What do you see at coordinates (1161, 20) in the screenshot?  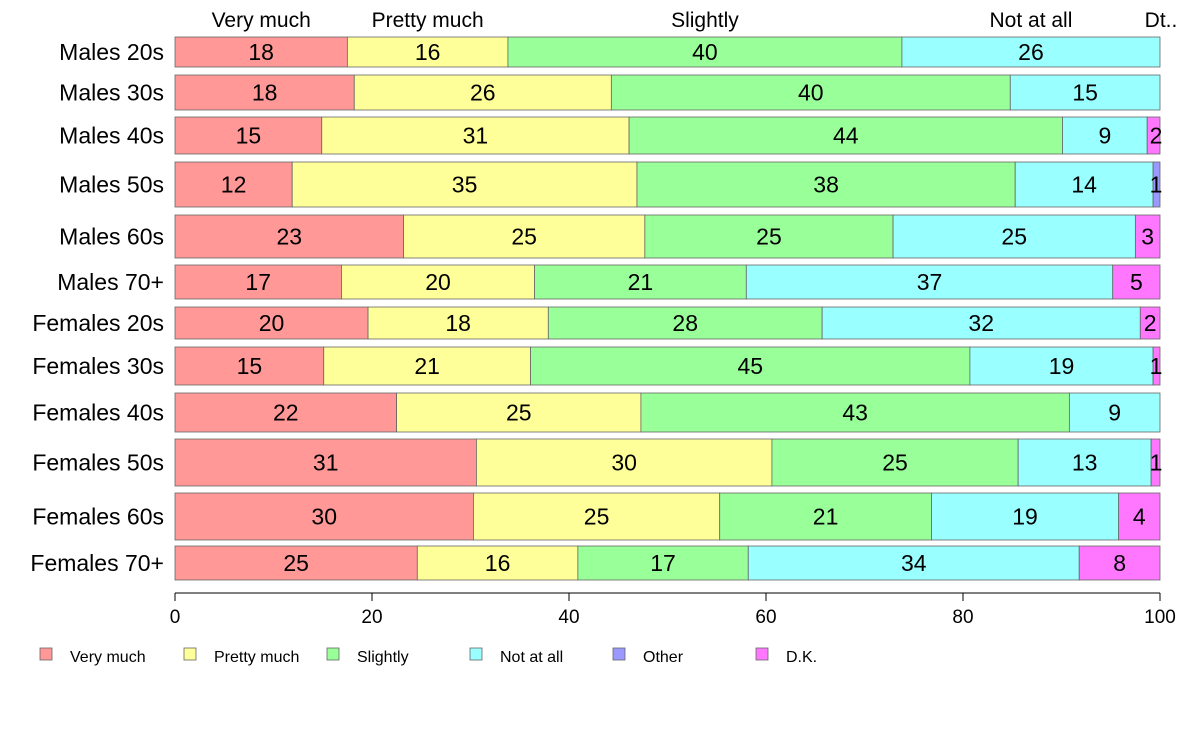 I see `top-label: Dt..` at bounding box center [1161, 20].